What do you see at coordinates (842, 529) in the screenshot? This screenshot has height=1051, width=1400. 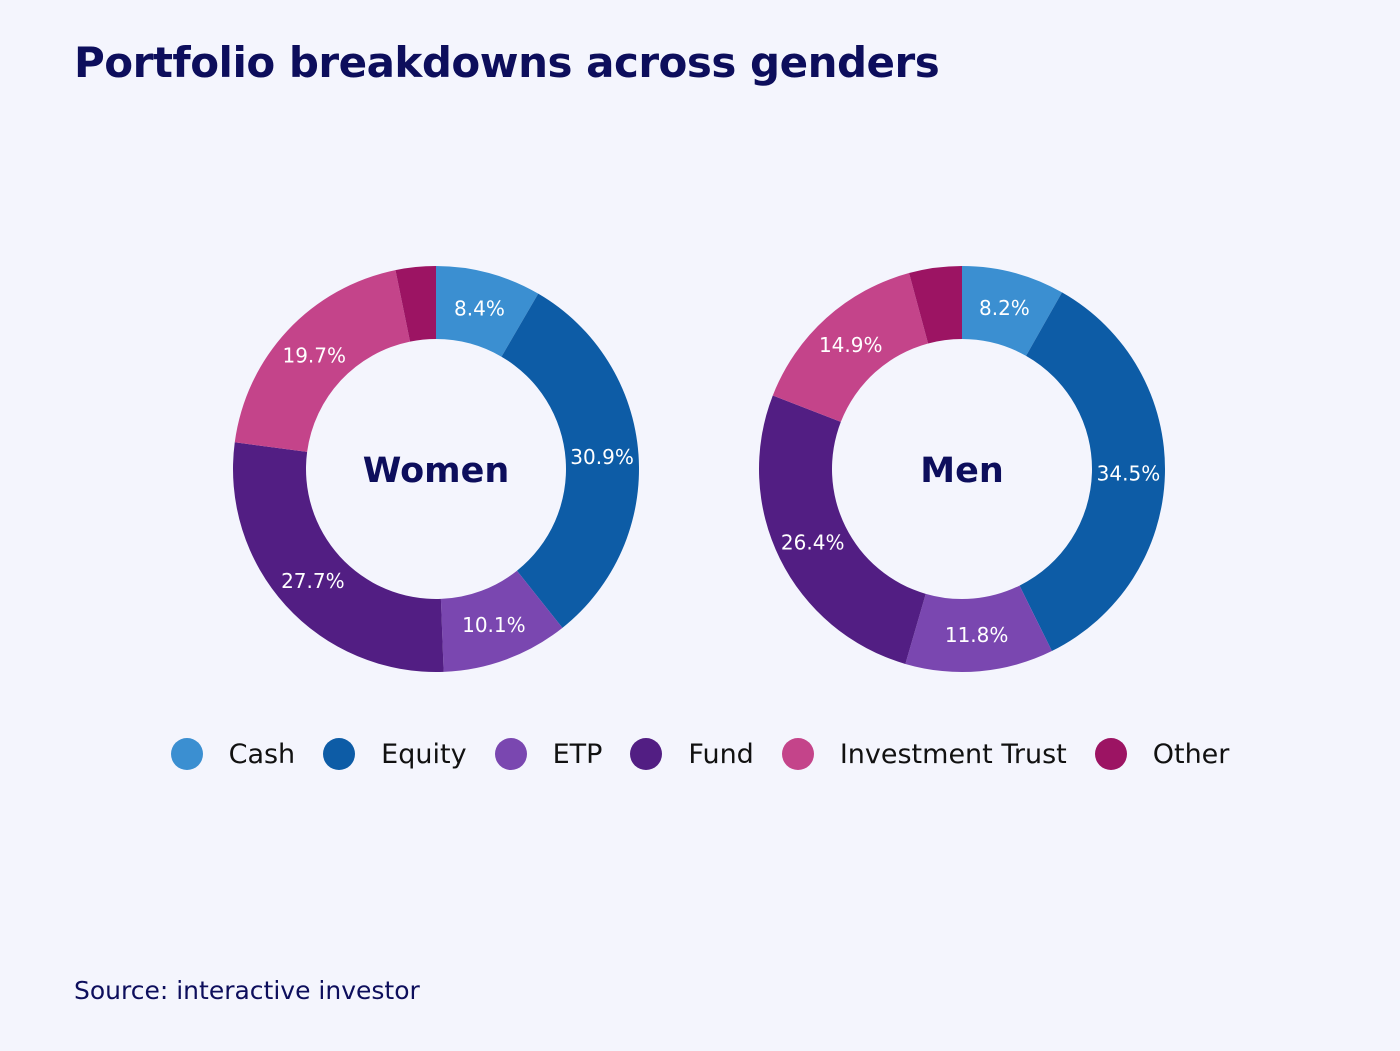 I see `slice-men-fund` at bounding box center [842, 529].